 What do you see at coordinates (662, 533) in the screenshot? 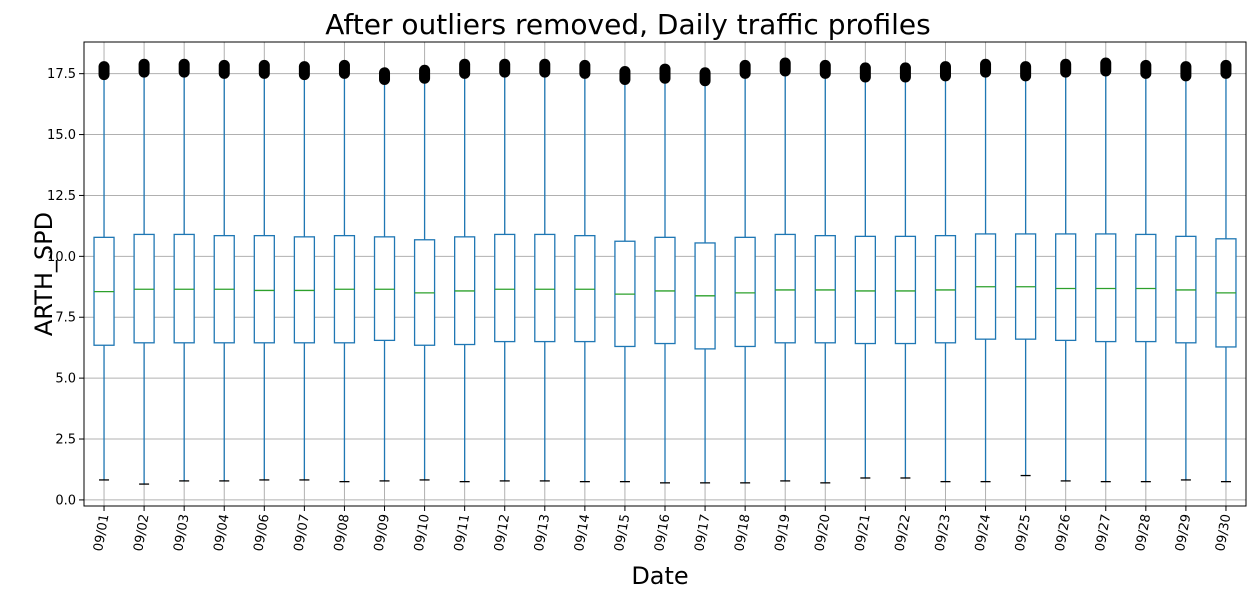
I see `x-tick-label: 09/16` at bounding box center [662, 533].